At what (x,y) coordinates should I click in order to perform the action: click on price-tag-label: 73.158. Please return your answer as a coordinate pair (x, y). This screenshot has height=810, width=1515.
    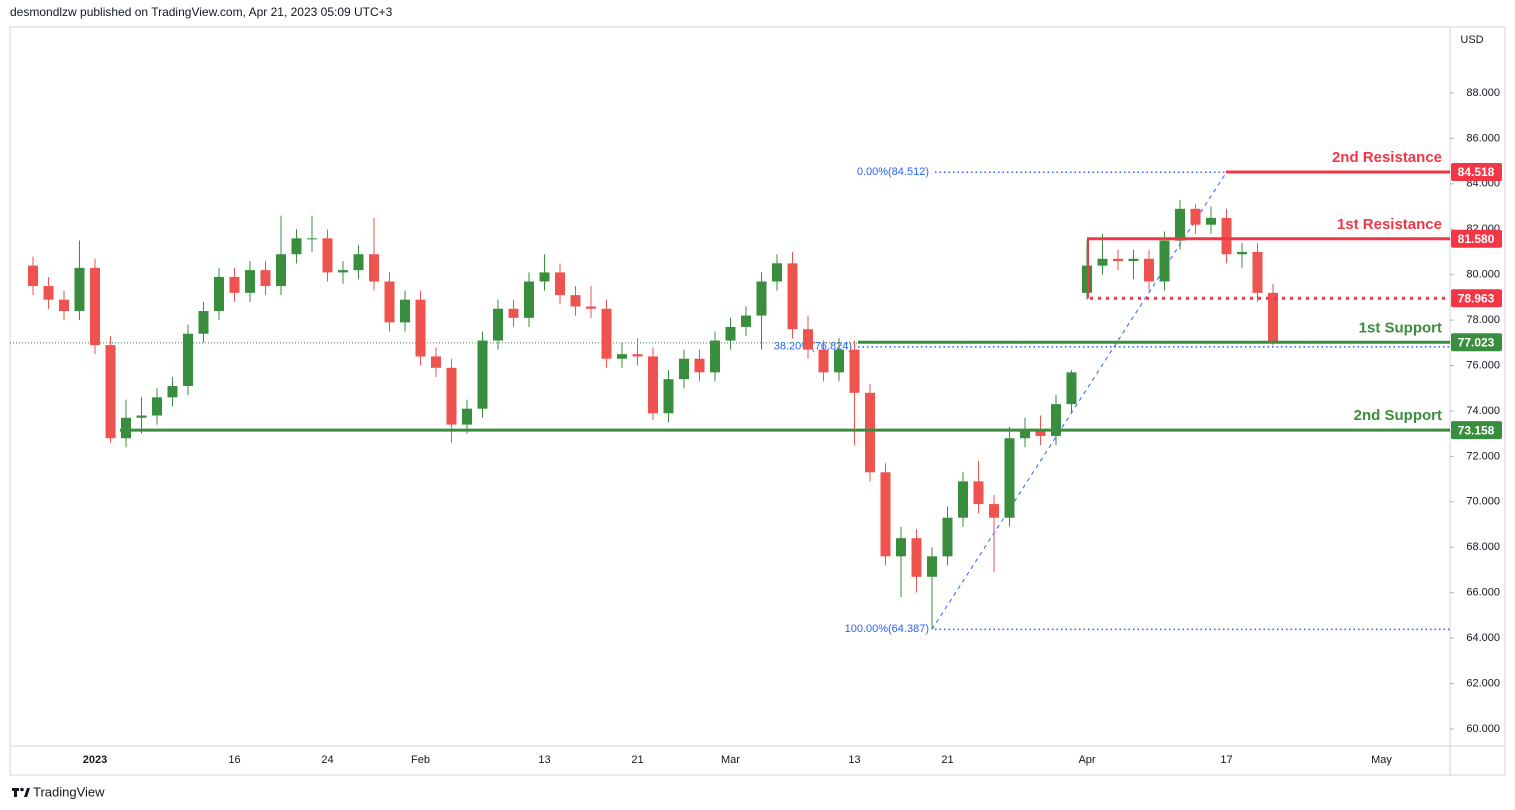
    Looking at the image, I should click on (1476, 430).